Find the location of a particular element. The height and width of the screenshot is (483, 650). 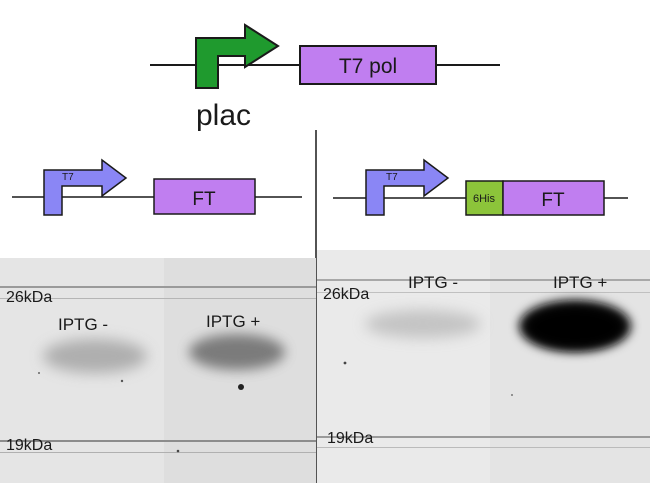

left-lane1-label: IPTG - is located at coordinates (83, 324).